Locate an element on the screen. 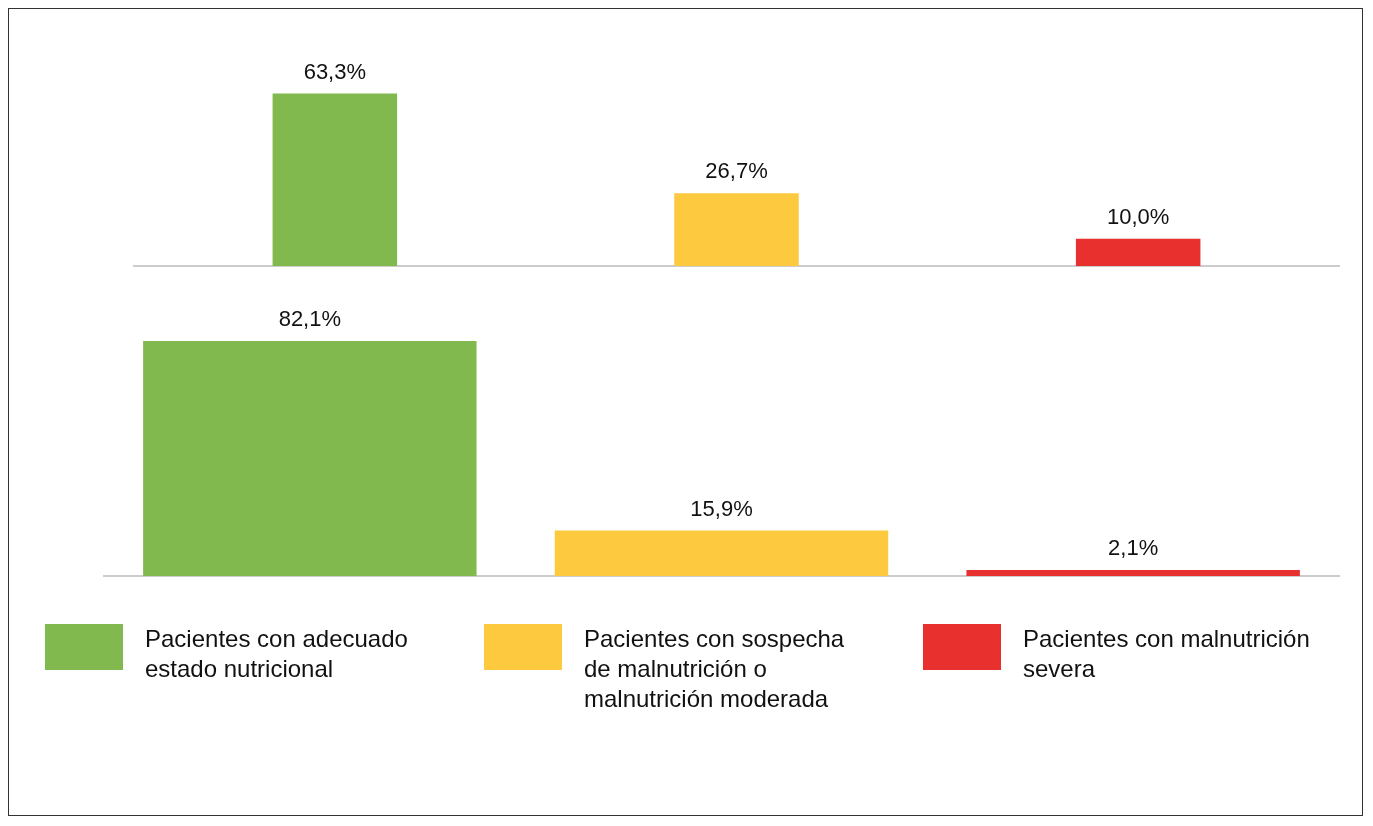 The height and width of the screenshot is (826, 1373). data-label: 2,1% is located at coordinates (1133, 548).